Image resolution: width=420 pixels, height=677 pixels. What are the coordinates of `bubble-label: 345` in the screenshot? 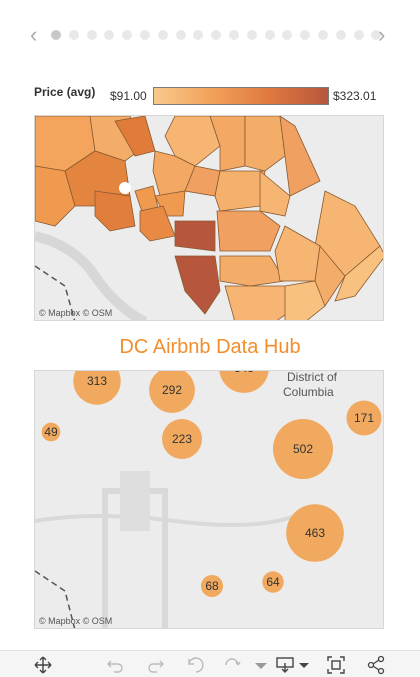 It's located at (244, 373).